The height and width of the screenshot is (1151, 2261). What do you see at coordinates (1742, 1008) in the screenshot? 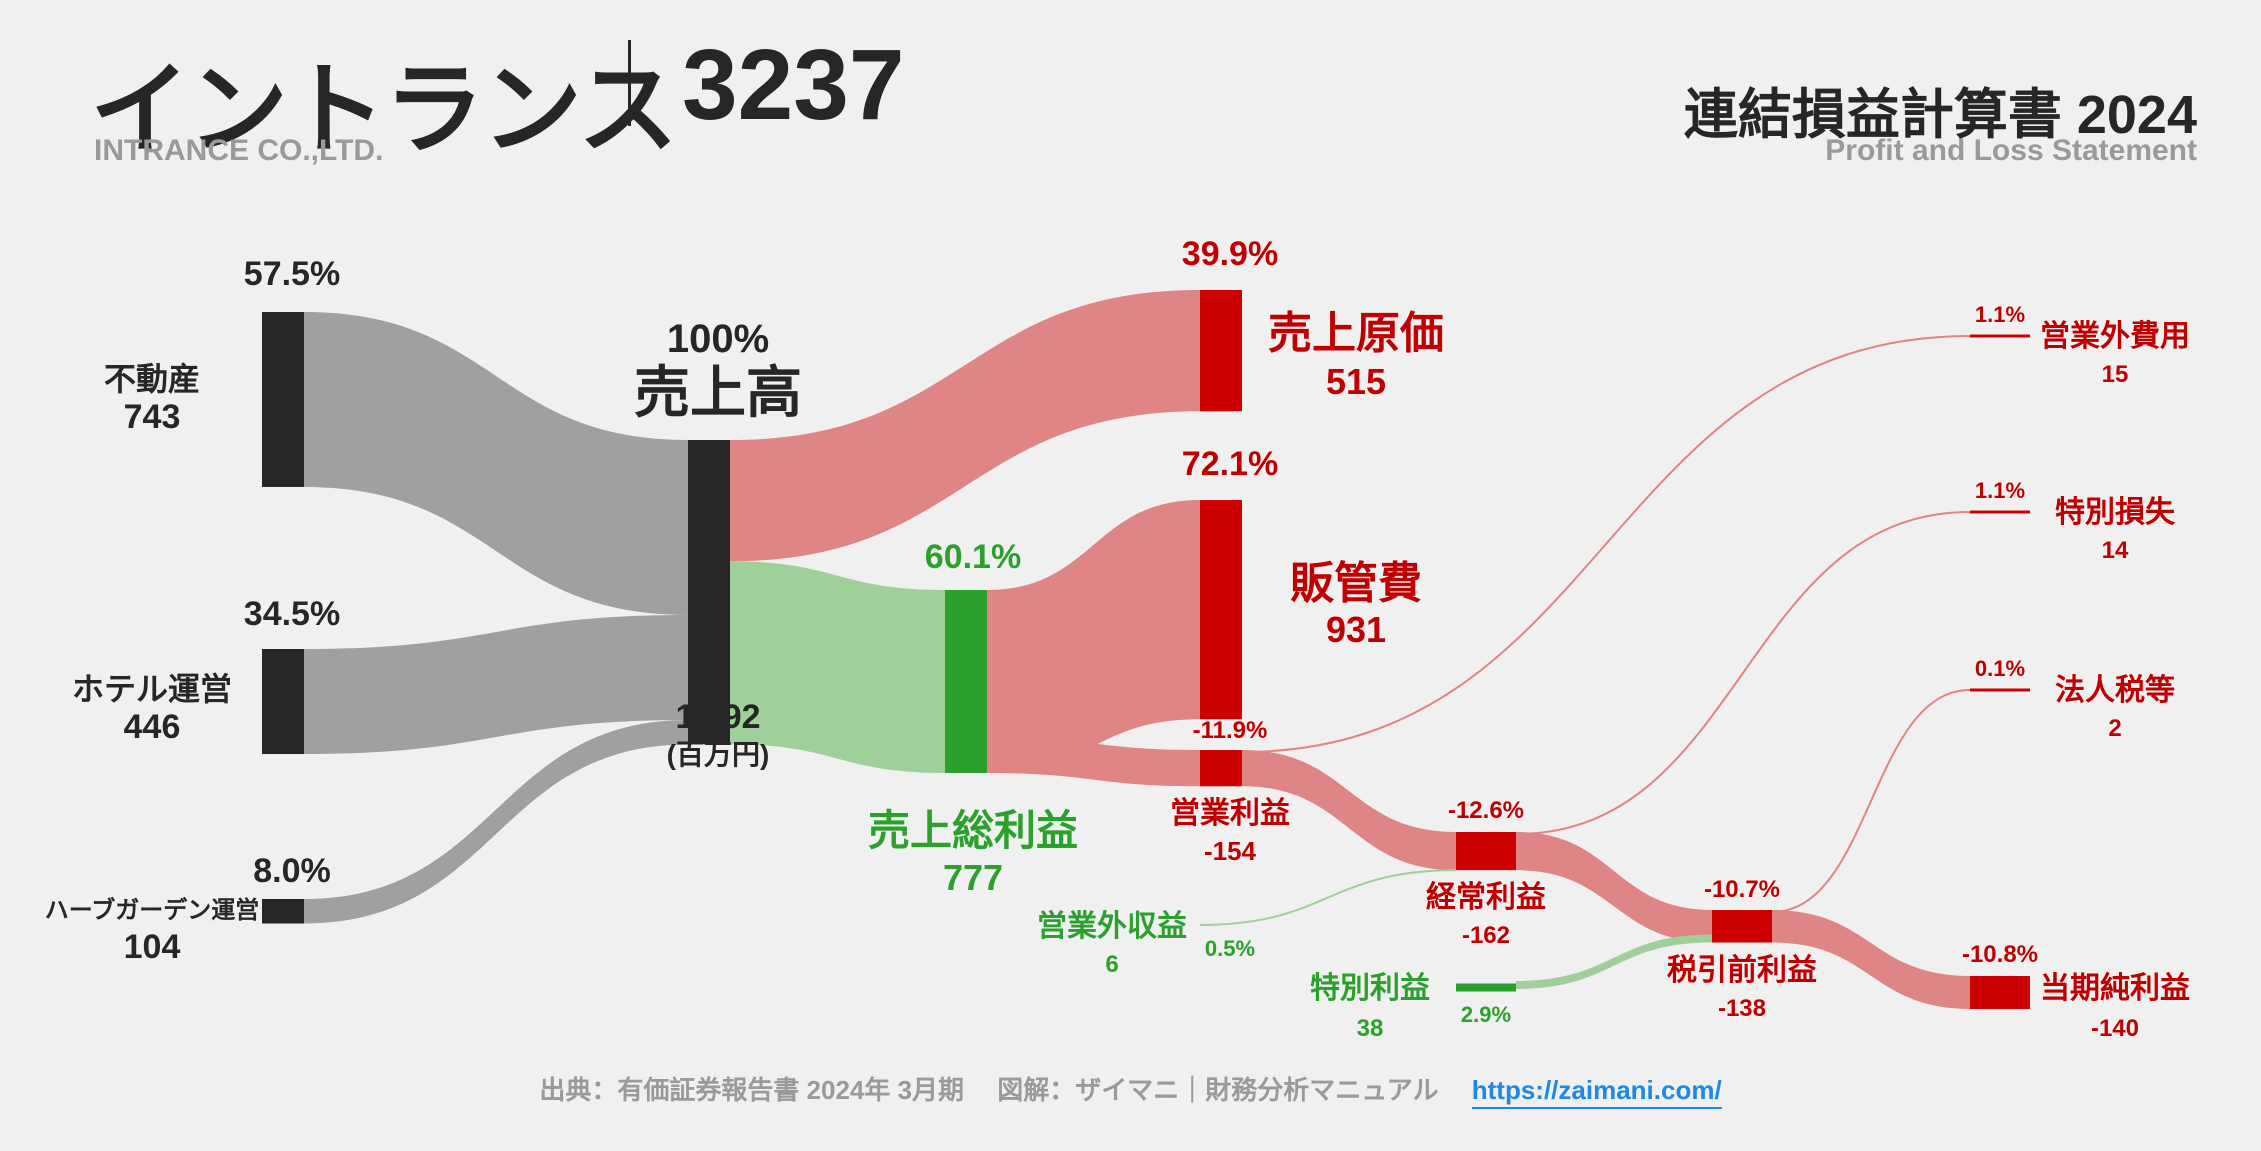
I see `node-value-pretax: -138` at bounding box center [1742, 1008].